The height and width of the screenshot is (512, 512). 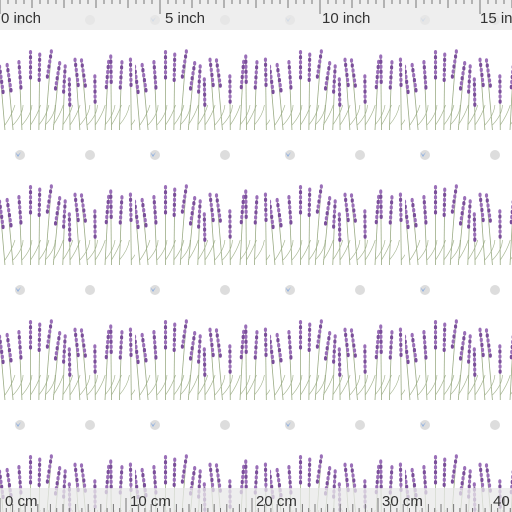 I want to click on ruler-label: 40, so click(x=501, y=501).